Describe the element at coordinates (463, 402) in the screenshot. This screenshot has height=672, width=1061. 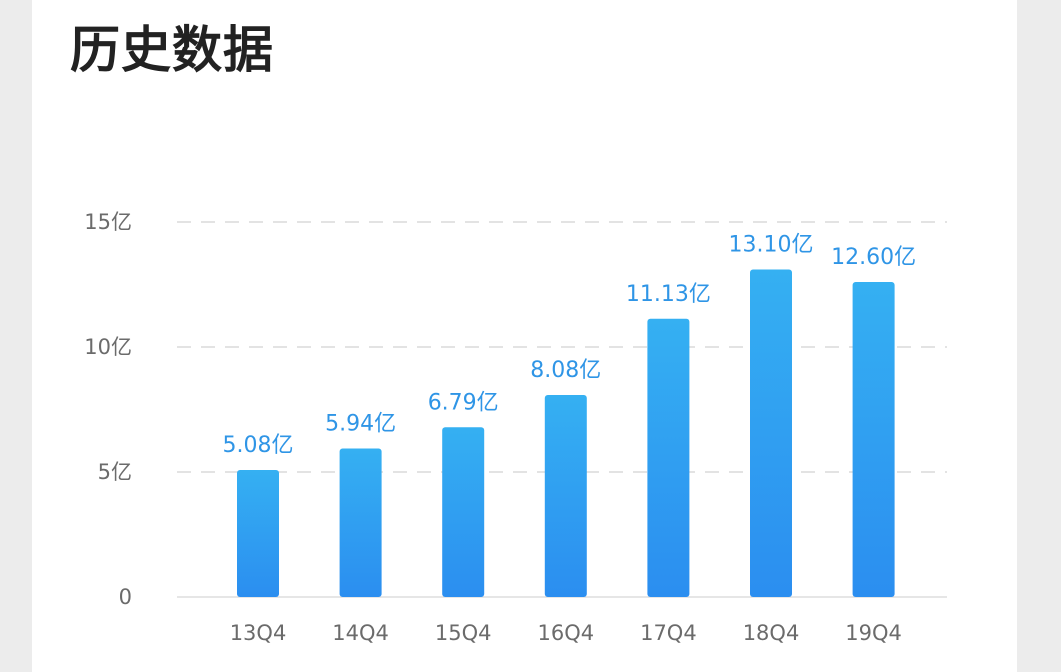
I see `data-label: 6.79亿` at that location.